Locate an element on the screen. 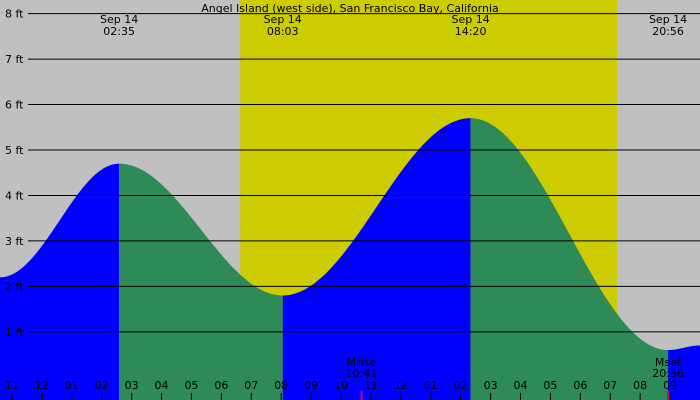  y-tick-label: 7 ft is located at coordinates (14, 59).